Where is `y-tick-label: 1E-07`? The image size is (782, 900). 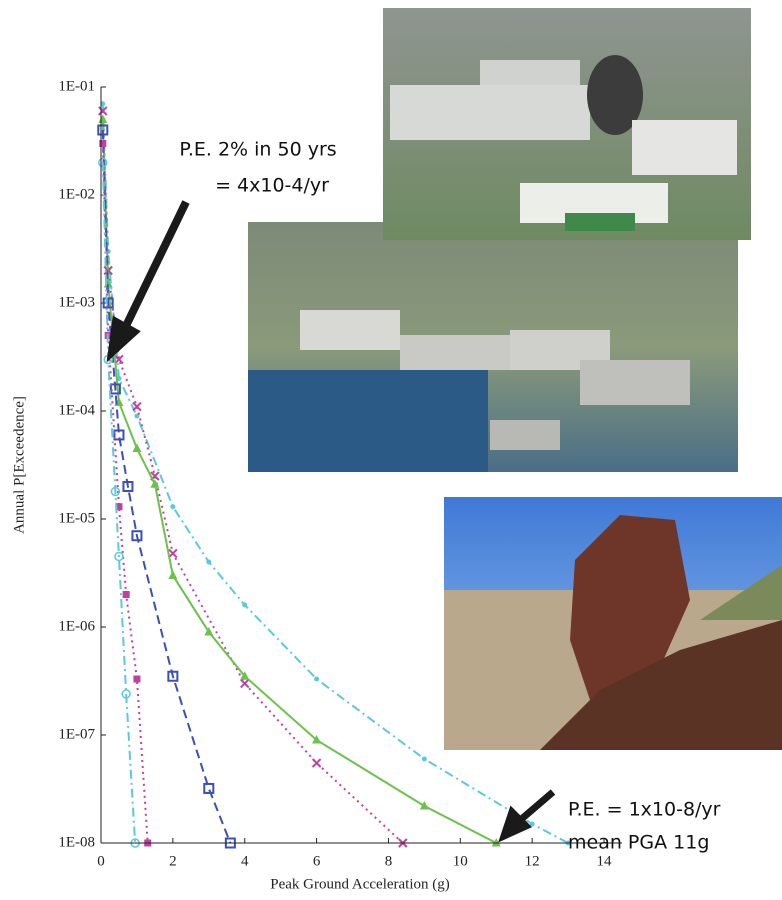 y-tick-label: 1E-07 is located at coordinates (76, 734).